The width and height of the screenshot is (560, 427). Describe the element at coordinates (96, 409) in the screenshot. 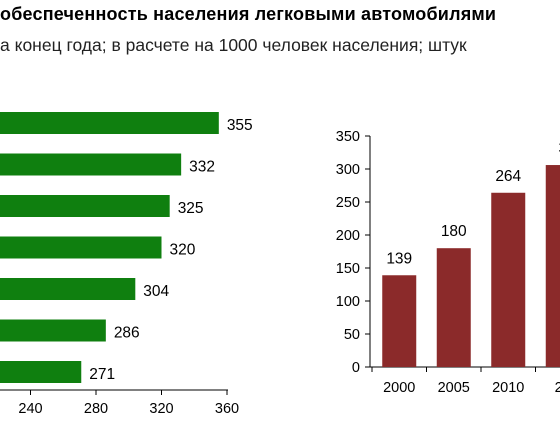

I see `h-x-tick-label: 280` at that location.